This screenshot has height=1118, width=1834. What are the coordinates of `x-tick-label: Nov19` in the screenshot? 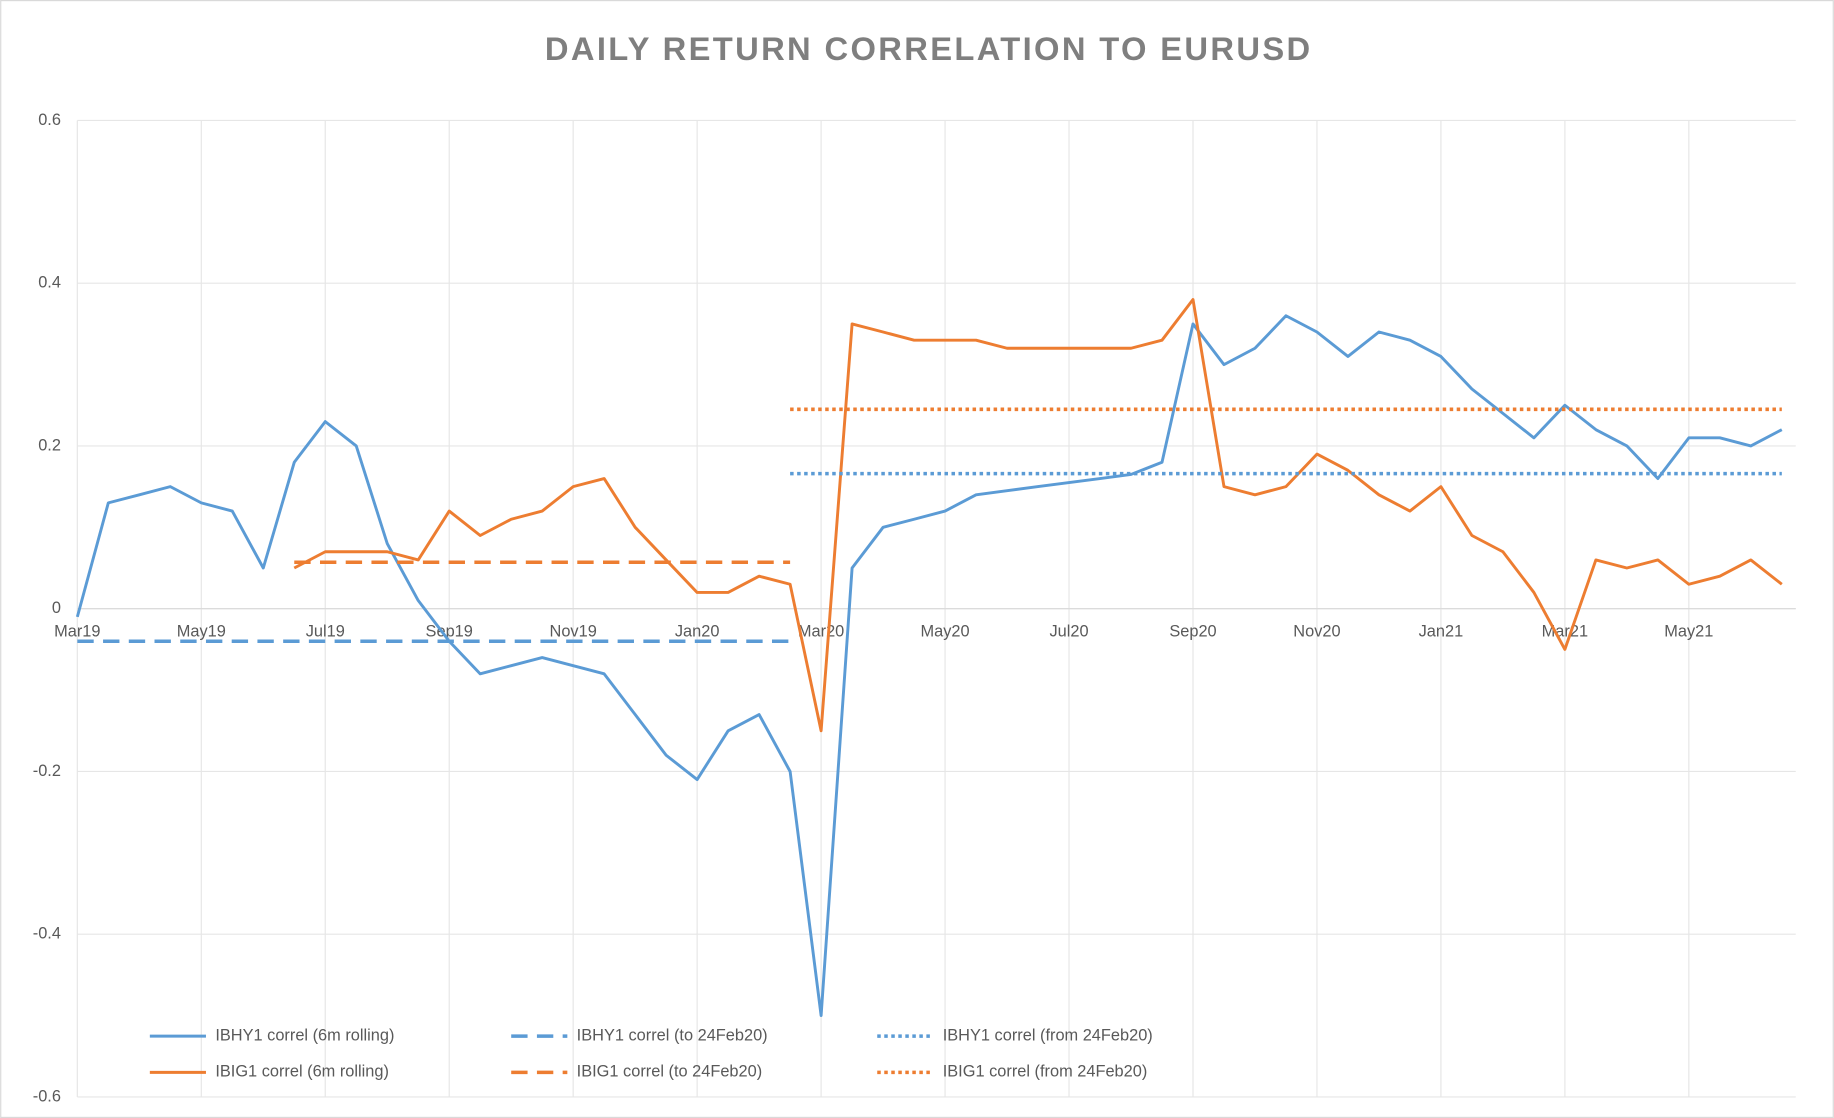 It's located at (573, 631).